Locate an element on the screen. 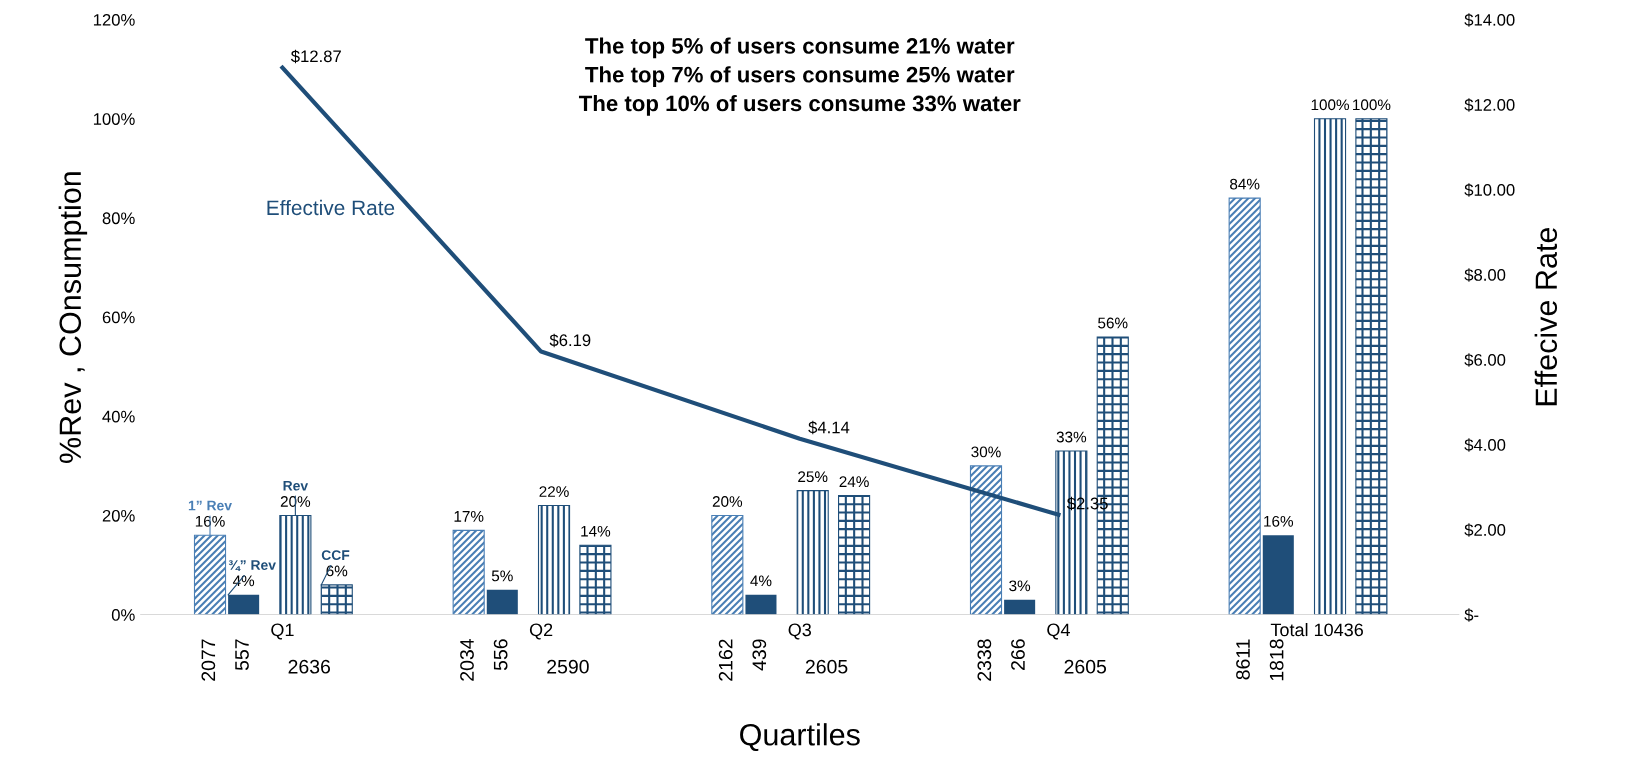 This screenshot has width=1649, height=783. text: 2636 is located at coordinates (309, 666).